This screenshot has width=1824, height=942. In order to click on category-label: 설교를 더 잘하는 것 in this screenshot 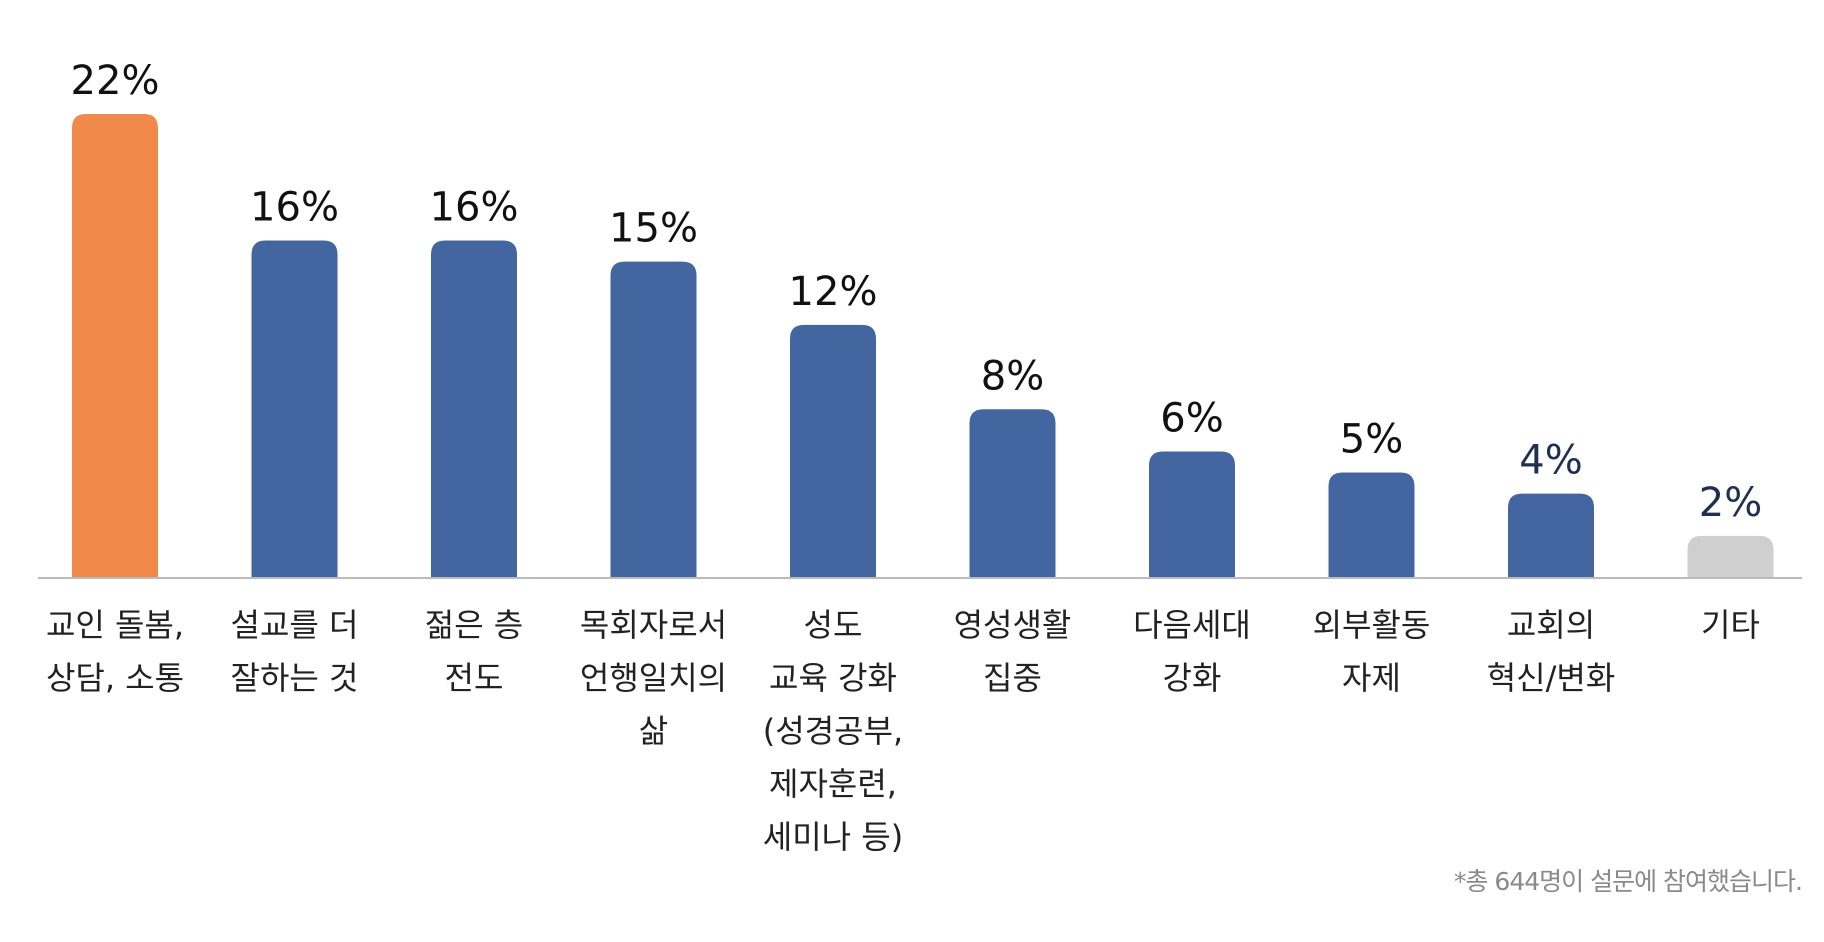, I will do `click(295, 651)`.